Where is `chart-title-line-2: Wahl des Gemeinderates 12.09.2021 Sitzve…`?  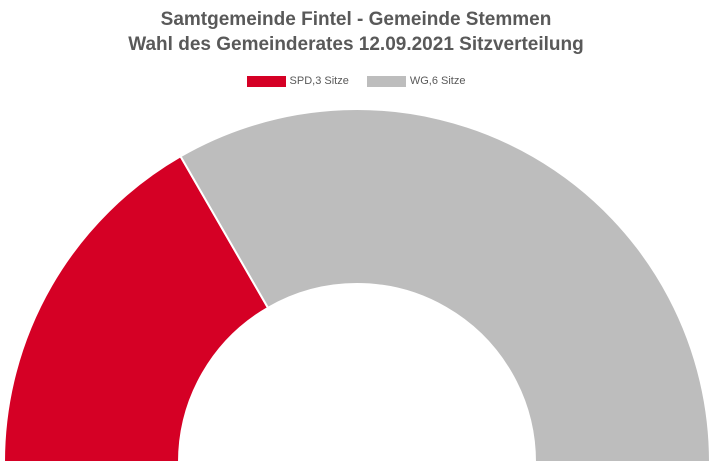
chart-title-line-2: Wahl des Gemeinderates 12.09.2021 Sitzve… is located at coordinates (356, 44).